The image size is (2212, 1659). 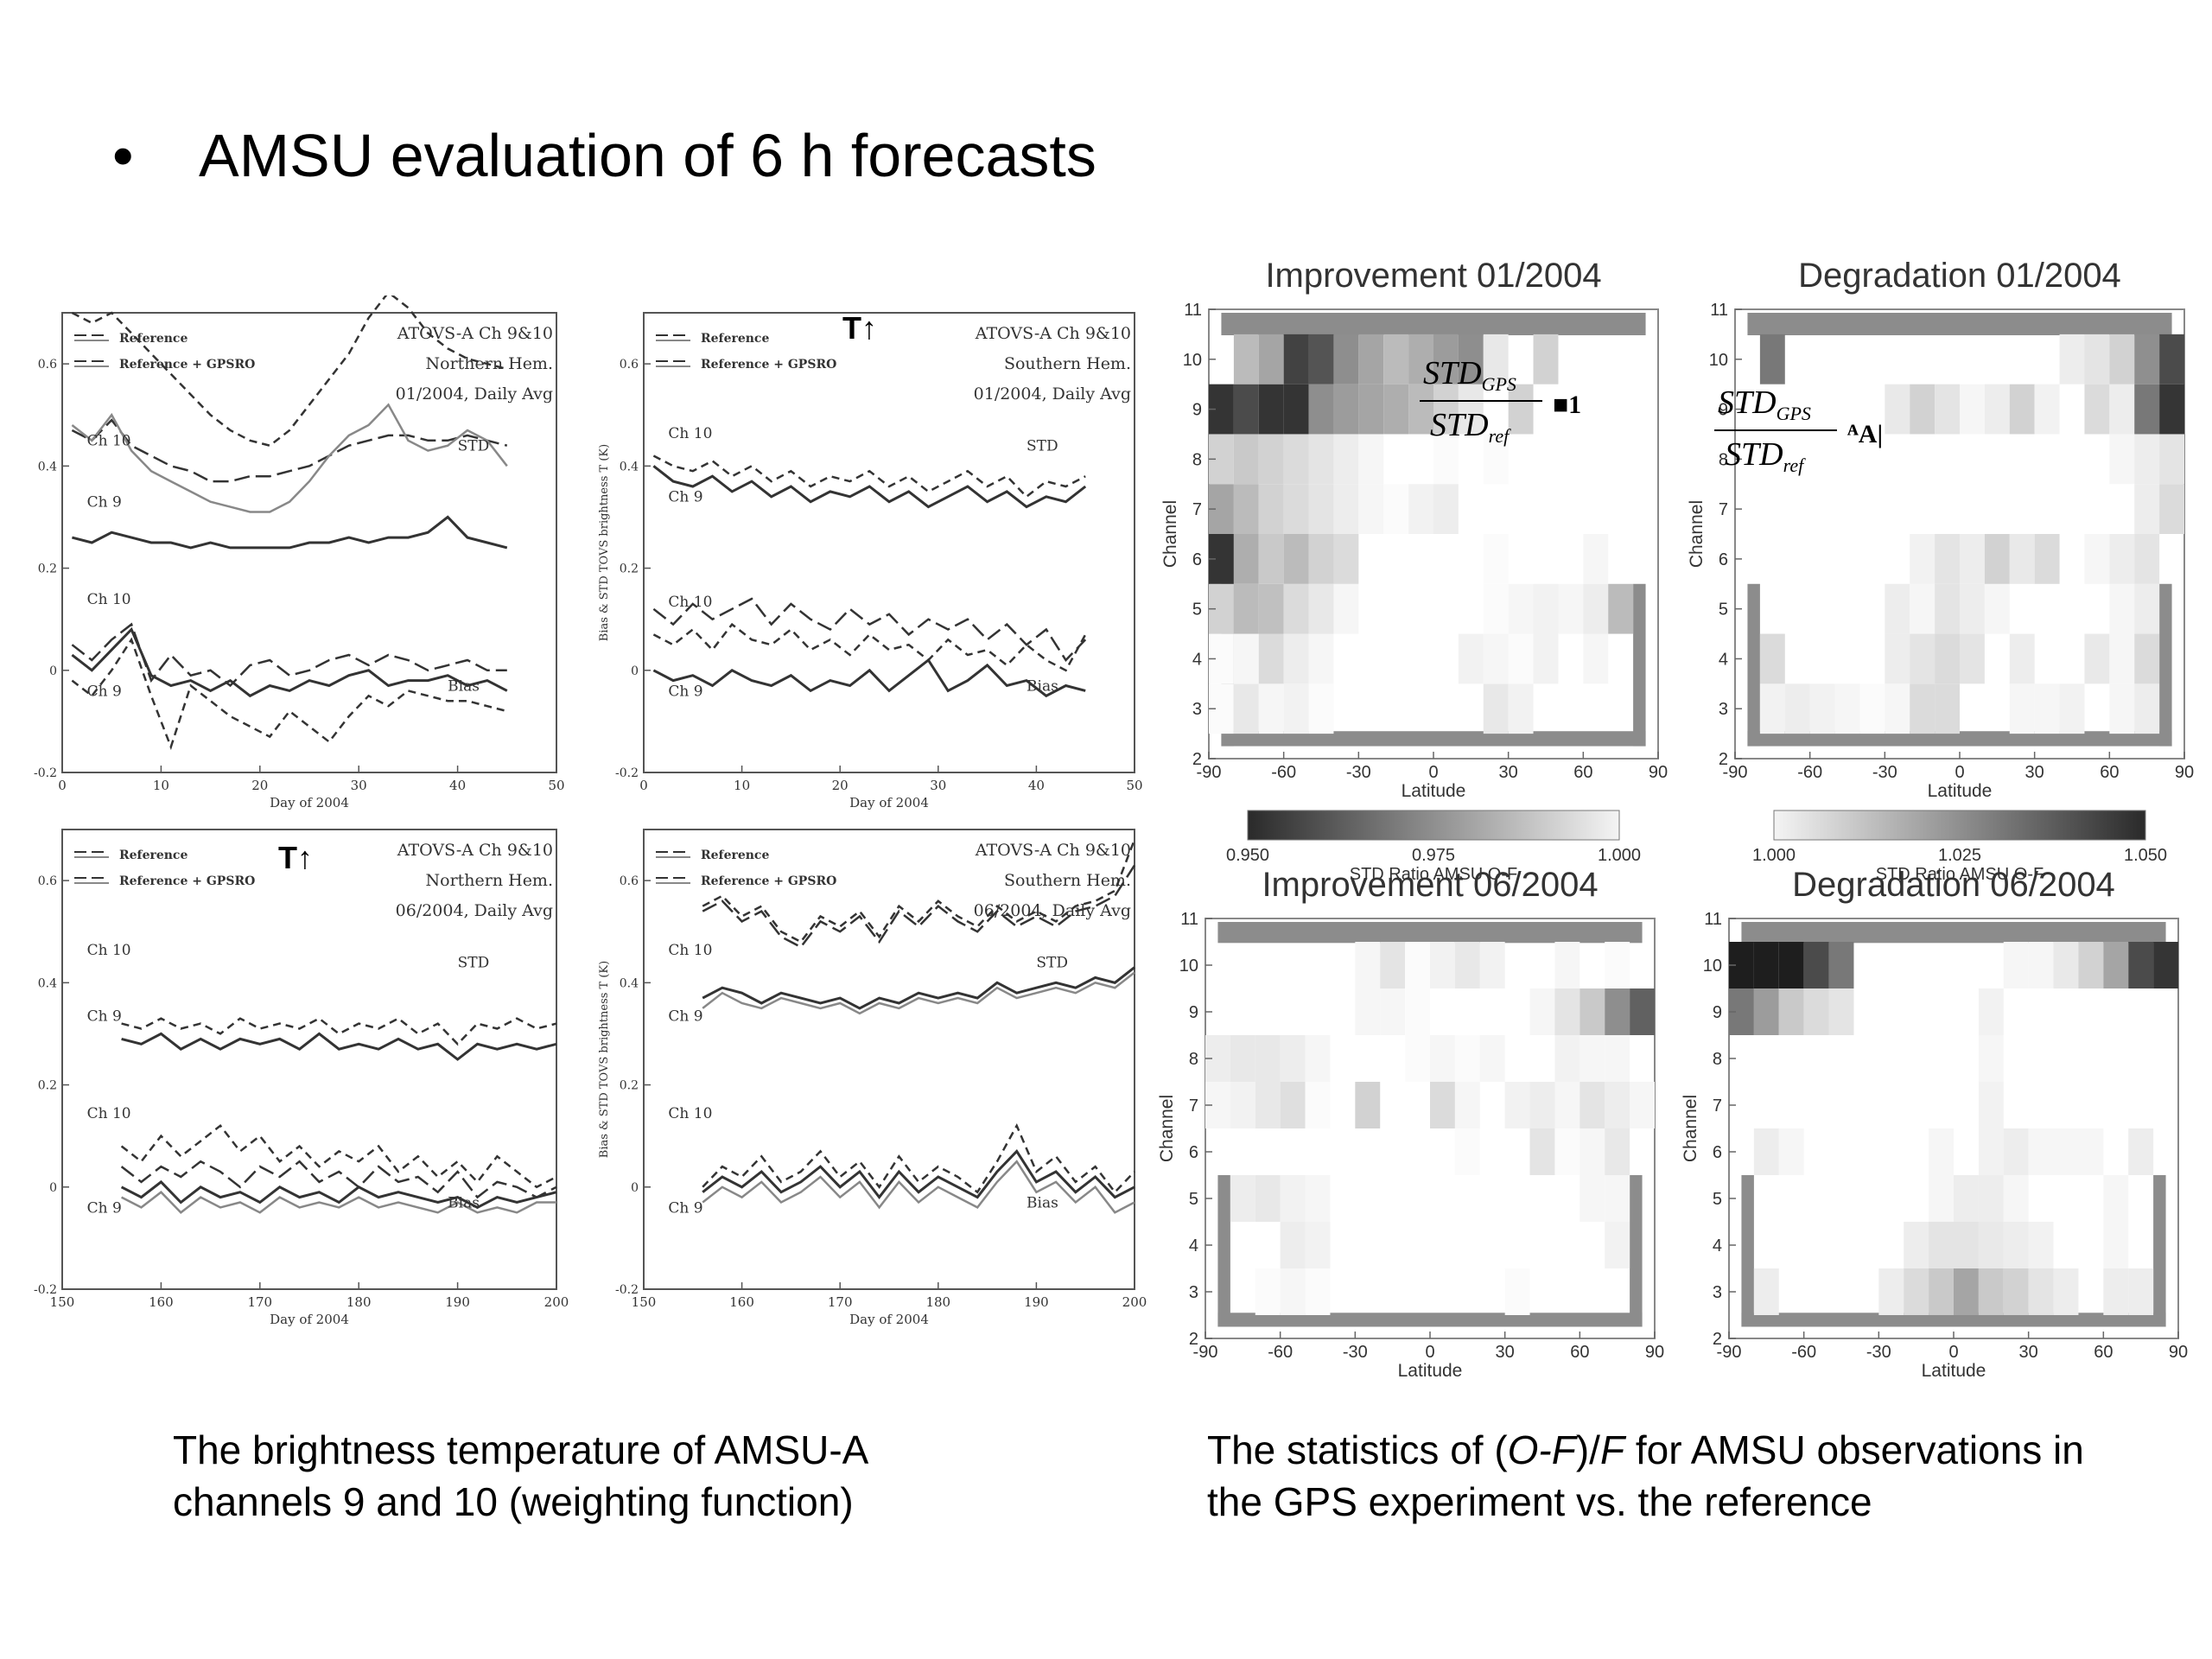 I want to click on y-tick-label: 3, so click(x=1723, y=709).